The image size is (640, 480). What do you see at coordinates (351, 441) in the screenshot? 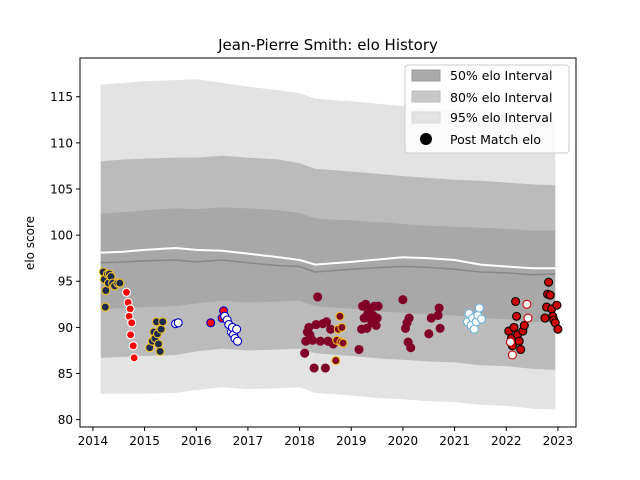
I see `x-tick-label: 2019` at bounding box center [351, 441].